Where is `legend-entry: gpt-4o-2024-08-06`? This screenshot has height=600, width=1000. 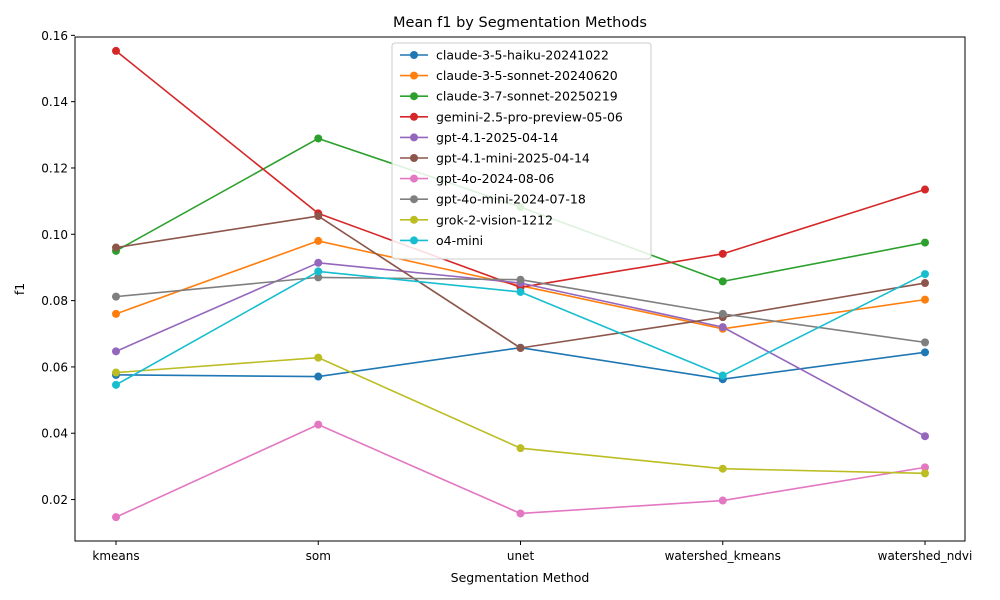
legend-entry: gpt-4o-2024-08-06 is located at coordinates (477, 178).